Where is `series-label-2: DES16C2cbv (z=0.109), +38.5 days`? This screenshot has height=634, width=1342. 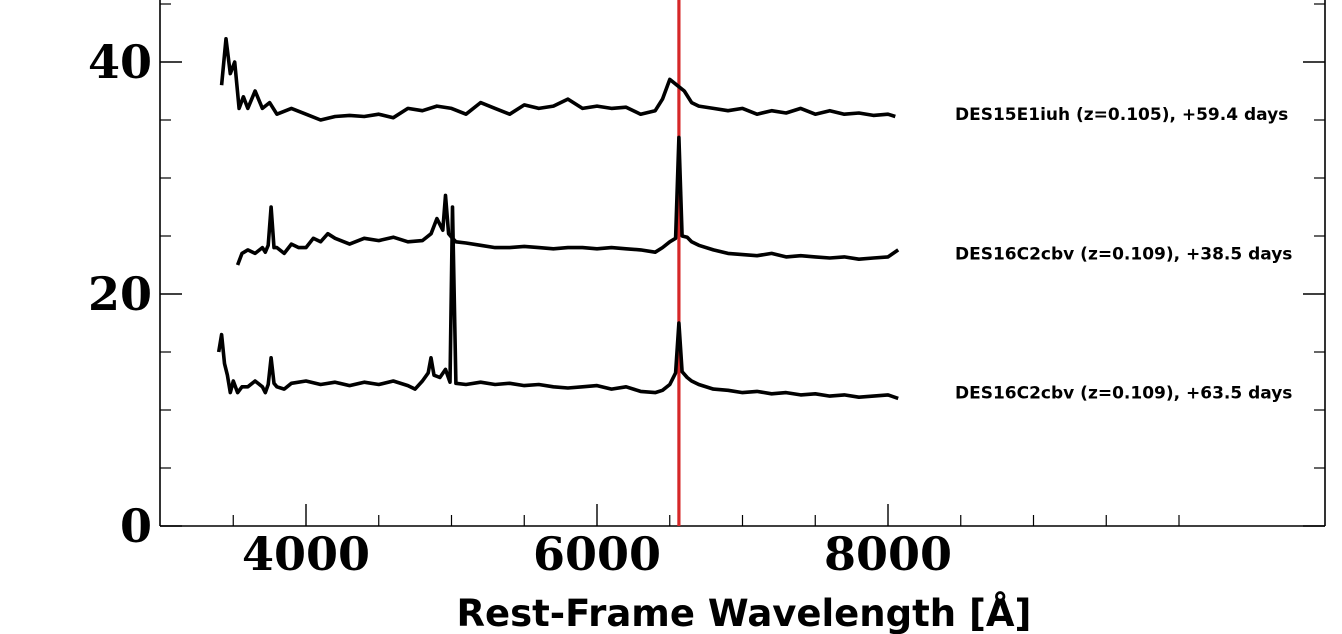
series-label-2: DES16C2cbv (z=0.109), +38.5 days is located at coordinates (1123, 254).